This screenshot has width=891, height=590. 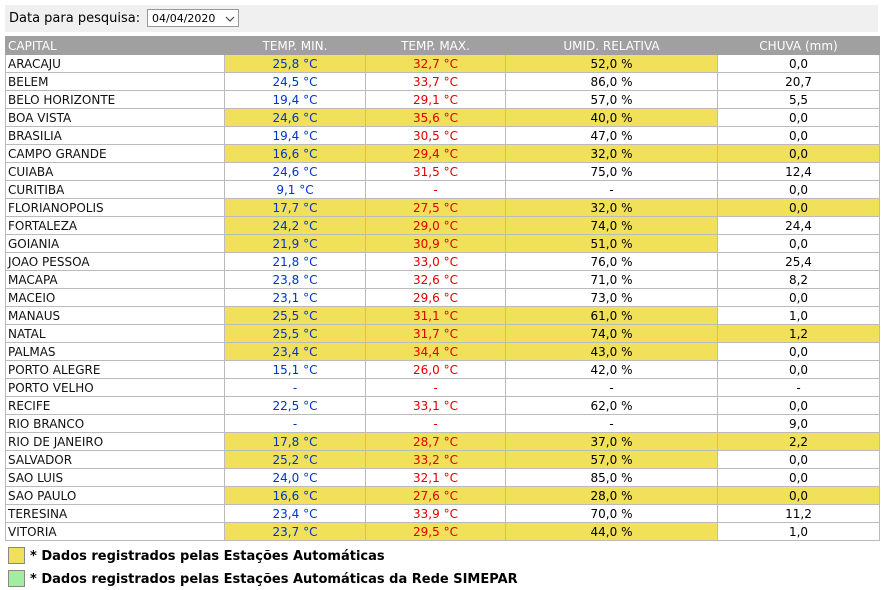 I want to click on capital-cell: MANAUS, so click(x=115, y=315).